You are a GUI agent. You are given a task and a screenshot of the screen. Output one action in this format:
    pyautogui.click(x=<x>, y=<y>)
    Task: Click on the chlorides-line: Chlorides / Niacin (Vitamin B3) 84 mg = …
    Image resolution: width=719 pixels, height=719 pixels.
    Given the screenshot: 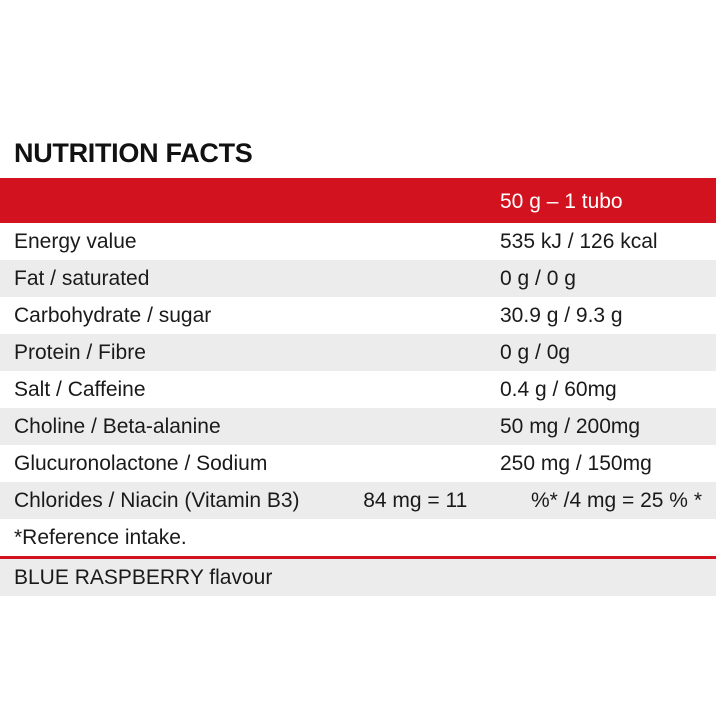 What is the action you would take?
    pyautogui.click(x=358, y=501)
    